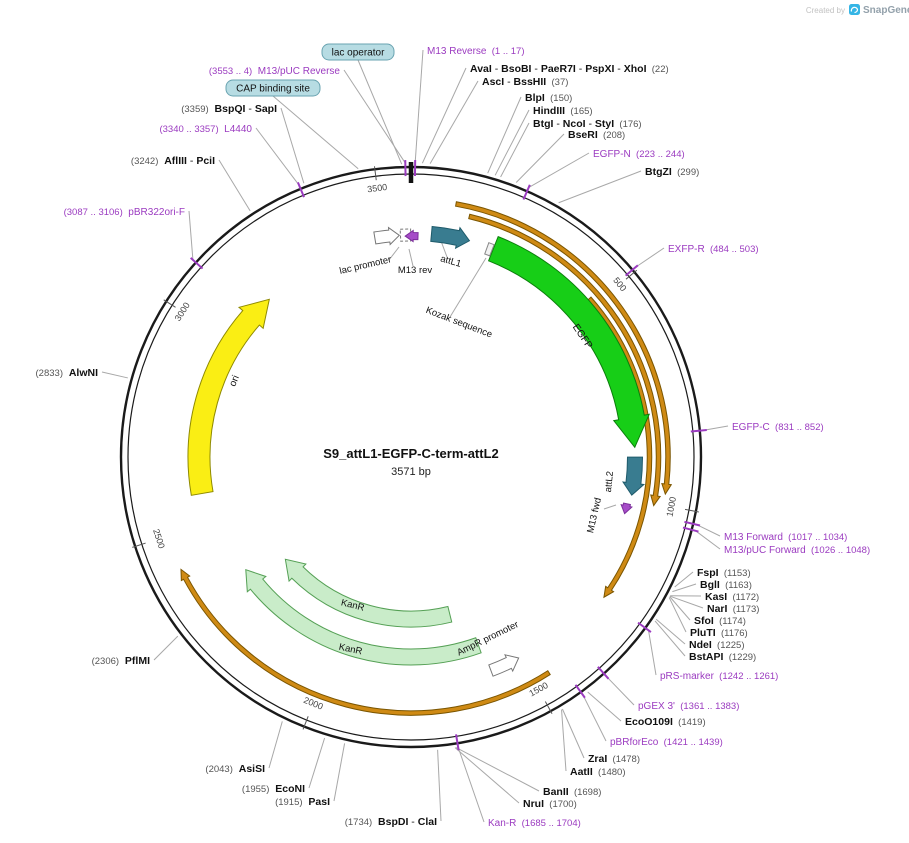 The image size is (909, 843). What do you see at coordinates (228, 397) in the screenshot?
I see `feature-ori` at bounding box center [228, 397].